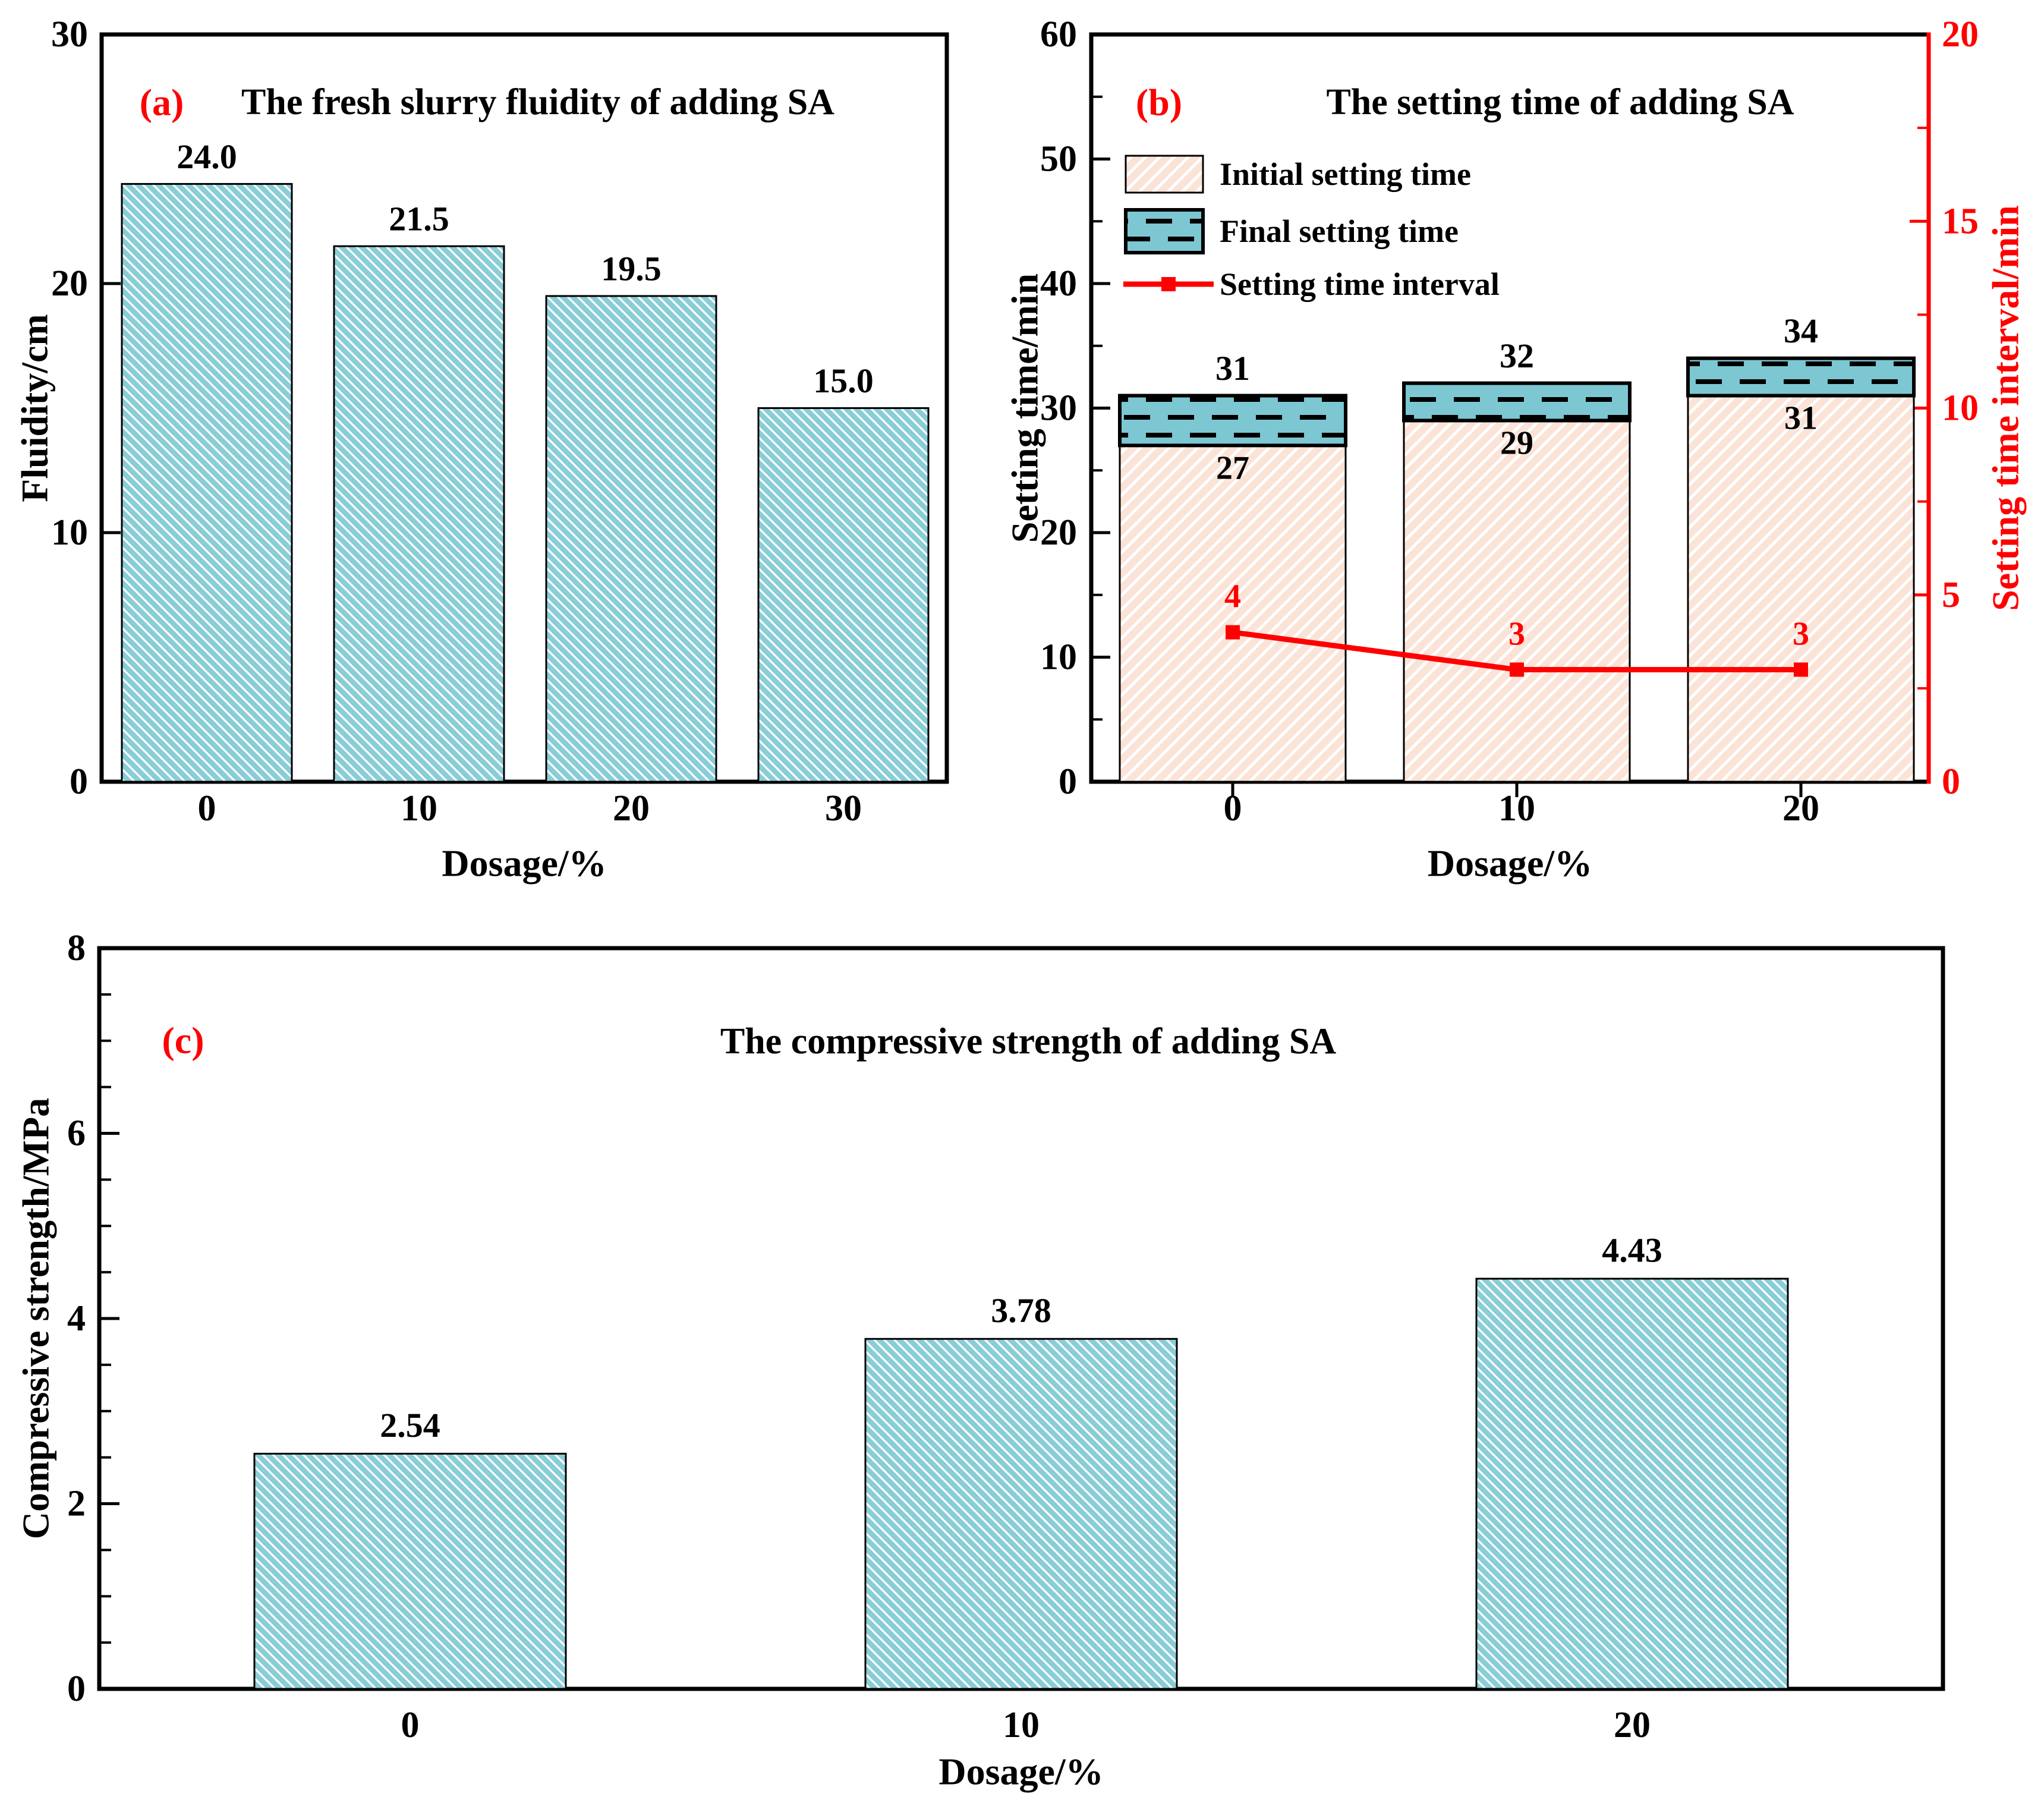  I want to click on panel-c-value-label-2: 4.43, so click(1632, 1250).